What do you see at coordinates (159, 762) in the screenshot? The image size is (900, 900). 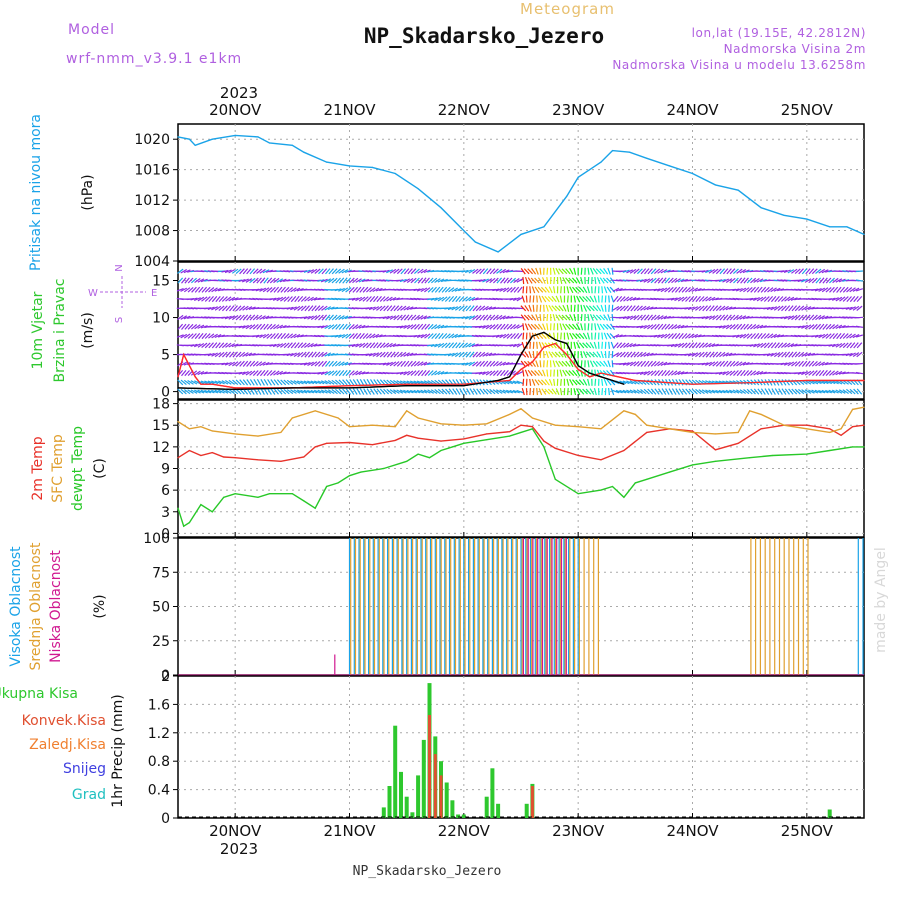 I see `precipitation-ytick-label: 0.8` at bounding box center [159, 762].